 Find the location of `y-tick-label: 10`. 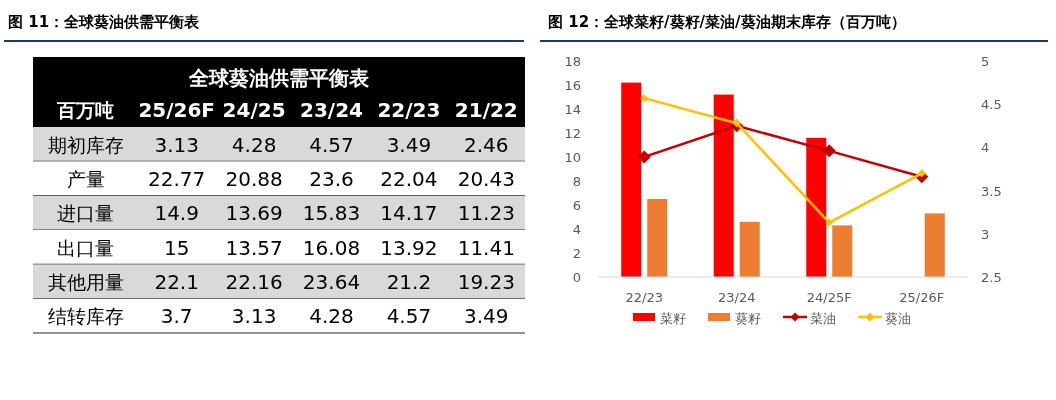

y-tick-label: 10 is located at coordinates (572, 157).